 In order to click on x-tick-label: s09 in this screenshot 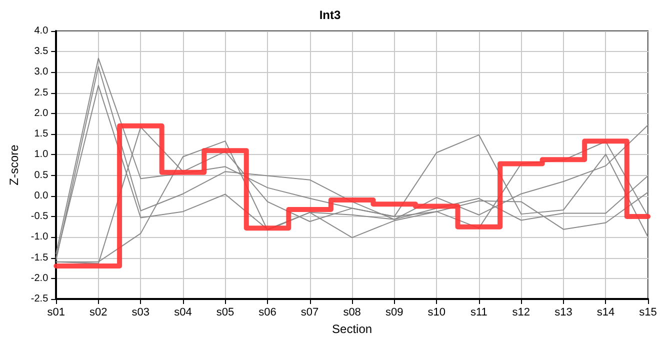, I will do `click(394, 312)`.